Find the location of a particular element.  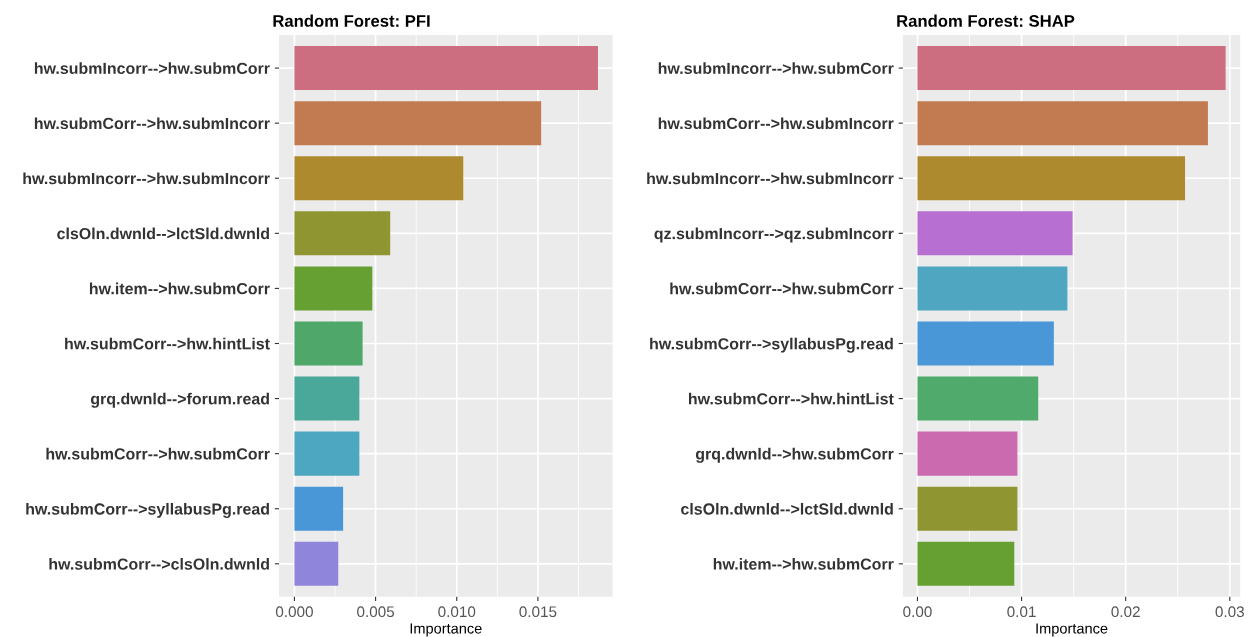

y-tick-label: qz.submIncorr-->qz.submIncorr is located at coordinates (774, 235).